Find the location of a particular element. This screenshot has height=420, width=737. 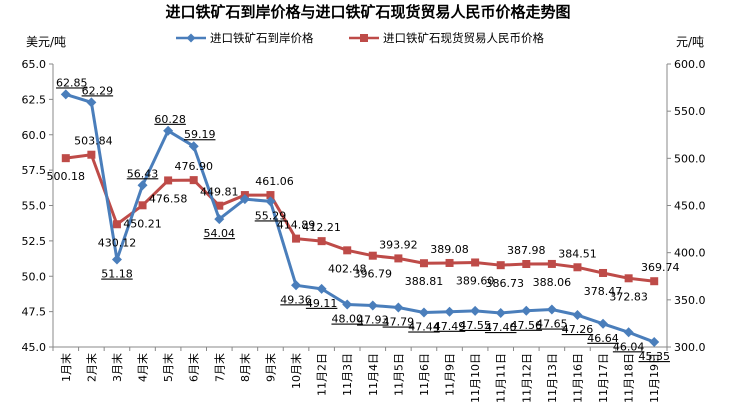

right-tick-label: 600.0 is located at coordinates (690, 64).